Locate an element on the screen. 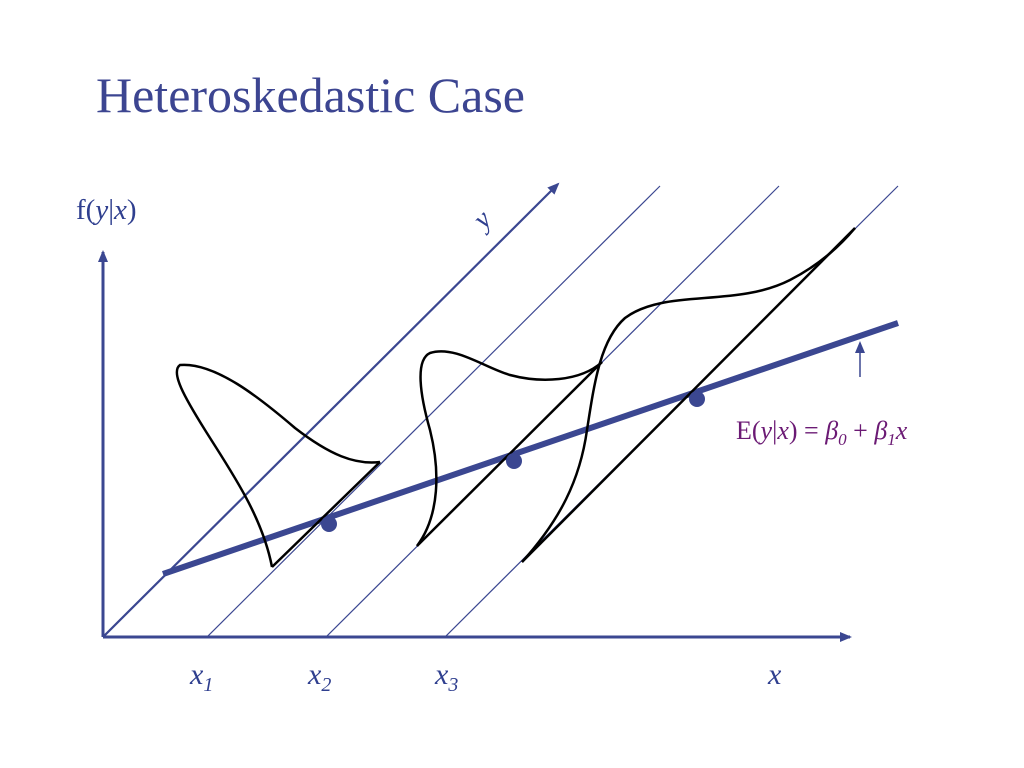  x-tick-3: x3 is located at coordinates (447, 677).